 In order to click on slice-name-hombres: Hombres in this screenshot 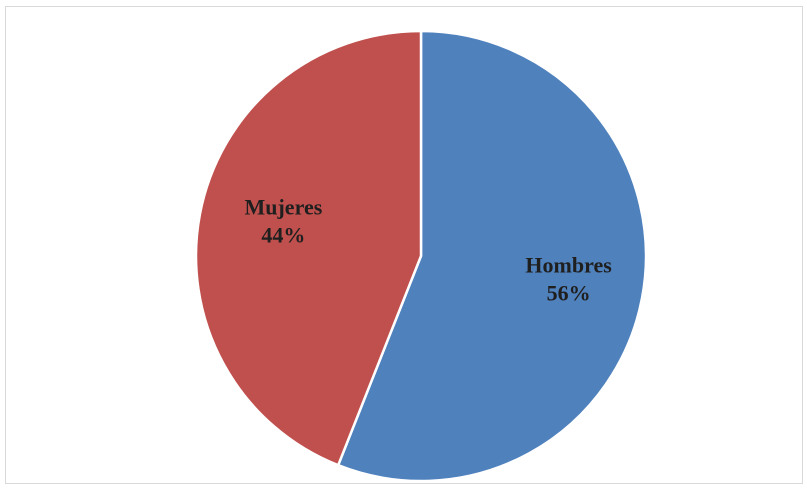, I will do `click(568, 264)`.